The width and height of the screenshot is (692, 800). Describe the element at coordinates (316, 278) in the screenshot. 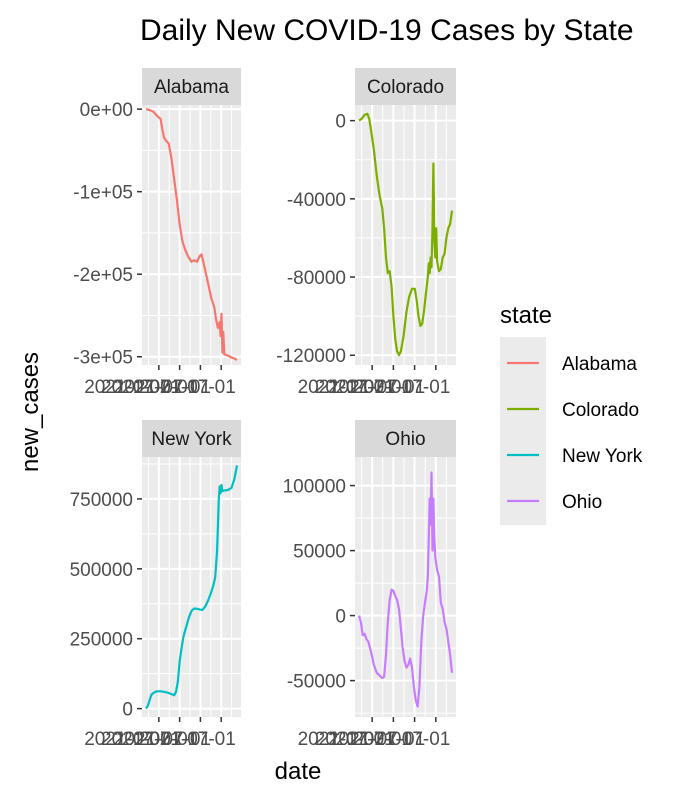

I see `y-tick-label: -80000` at that location.